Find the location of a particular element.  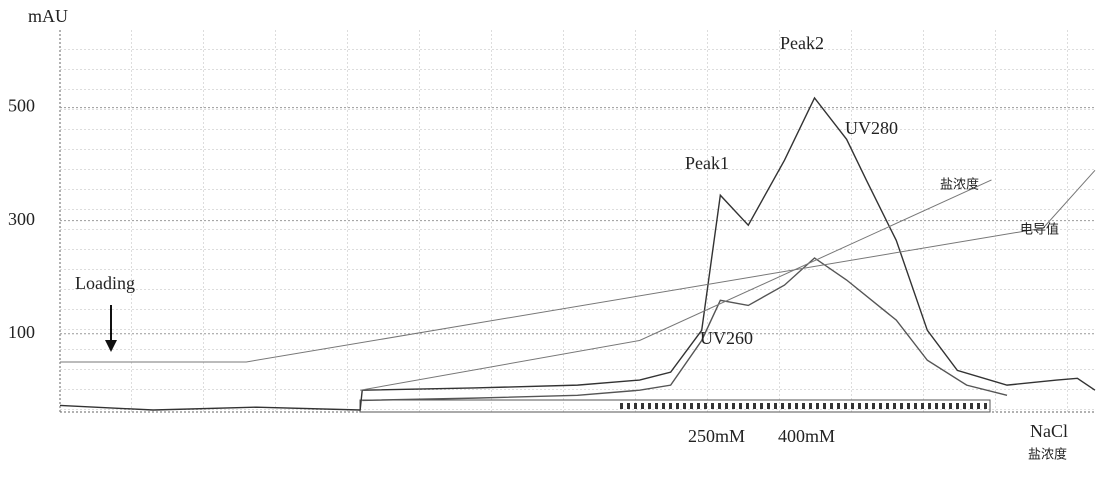

series-label: UV260 is located at coordinates (726, 338).